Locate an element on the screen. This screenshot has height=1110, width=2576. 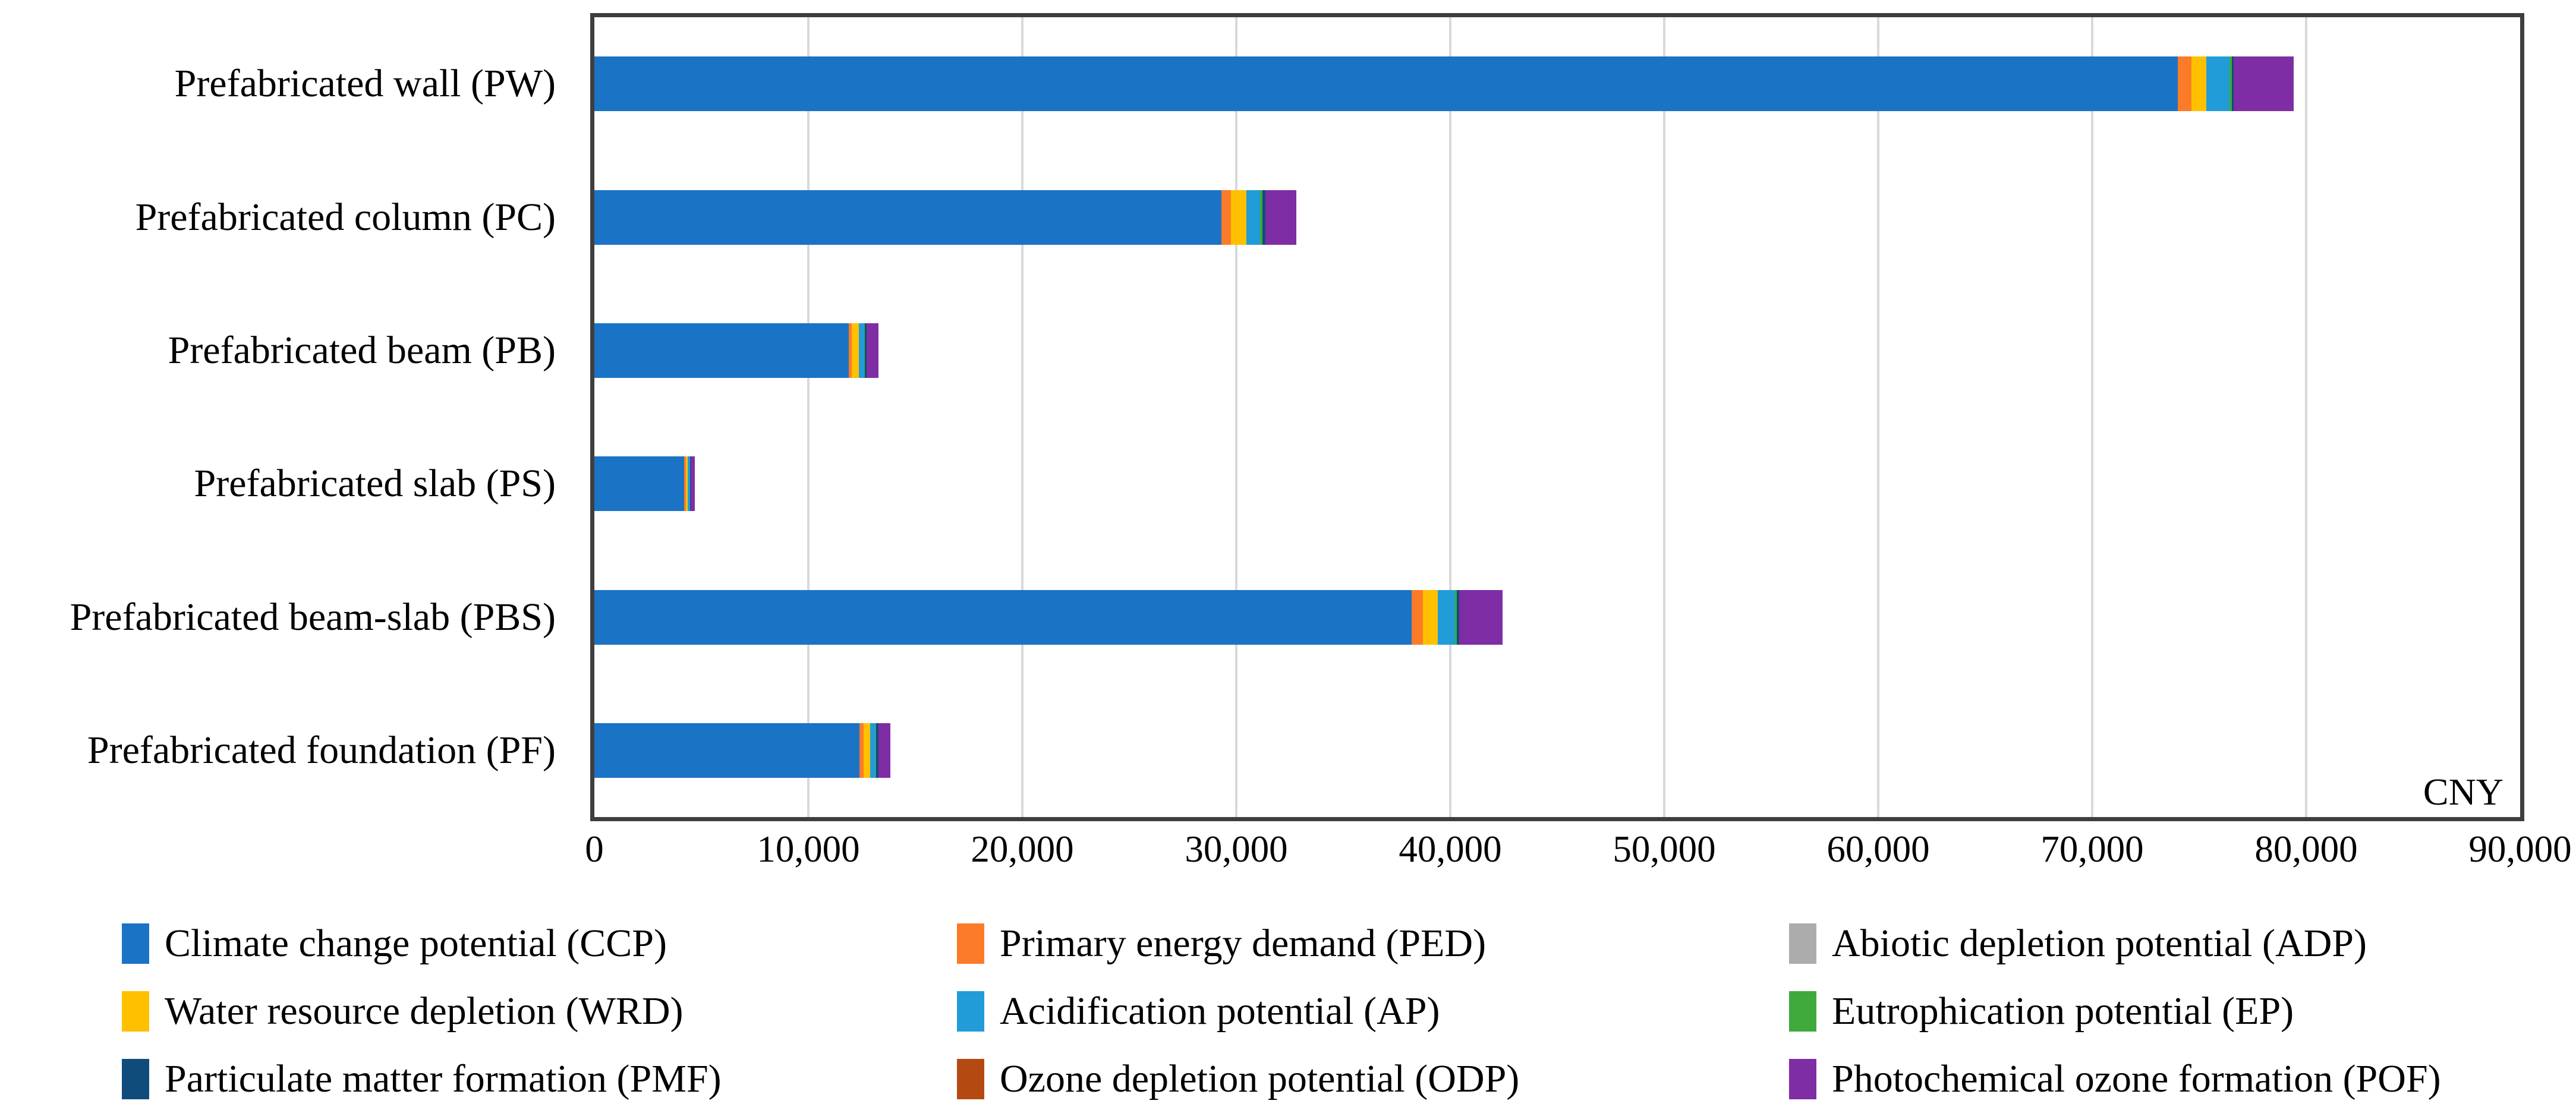
axis-unit-label: CNY is located at coordinates (2463, 792).